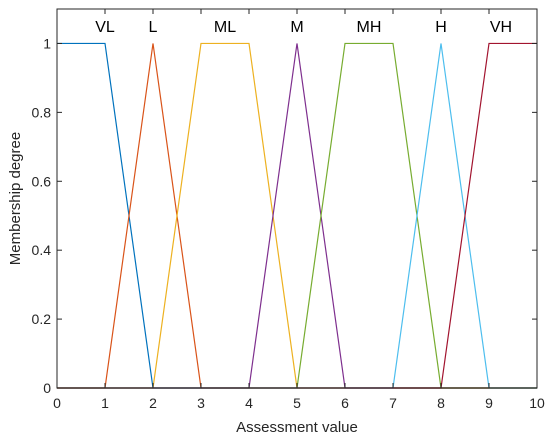  I want to click on set-label-vl: VL, so click(105, 27).